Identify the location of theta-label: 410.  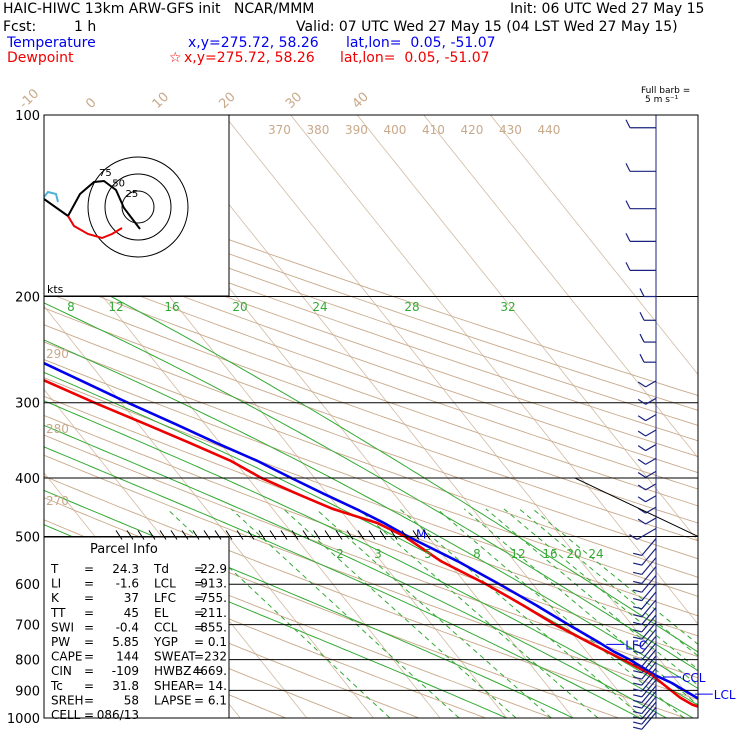
(433, 130).